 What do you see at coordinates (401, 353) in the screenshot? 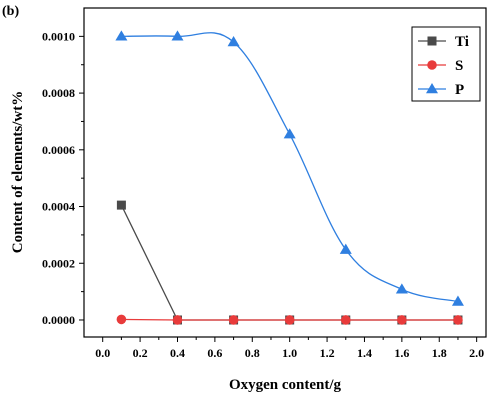
I see `x-tick-label: 1.6` at bounding box center [401, 353].